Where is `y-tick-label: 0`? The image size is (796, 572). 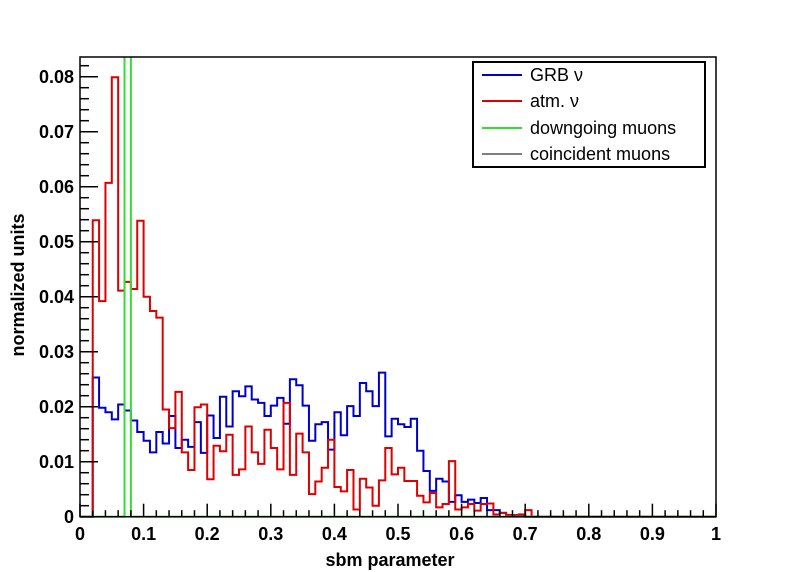 y-tick-label: 0 is located at coordinates (69, 517).